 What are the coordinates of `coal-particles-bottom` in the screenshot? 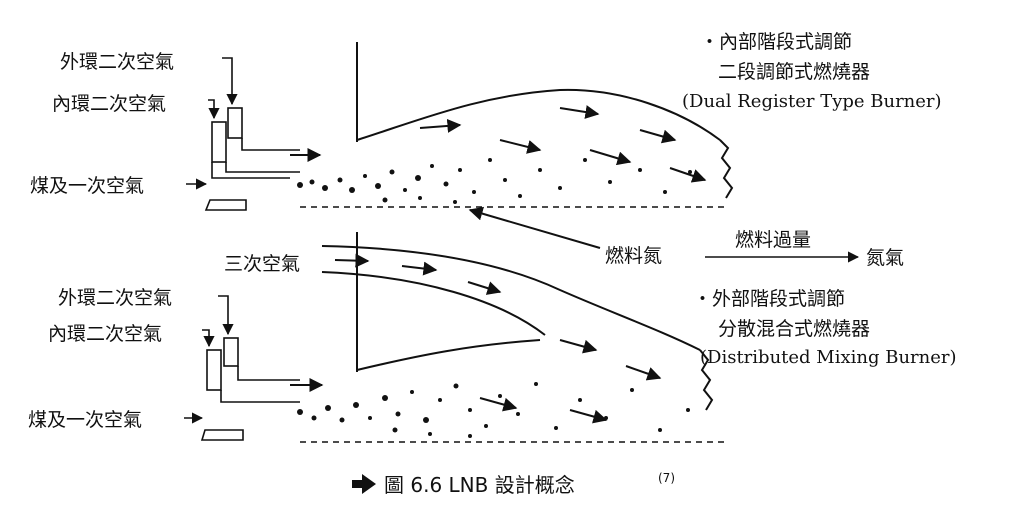 It's located at (493, 410).